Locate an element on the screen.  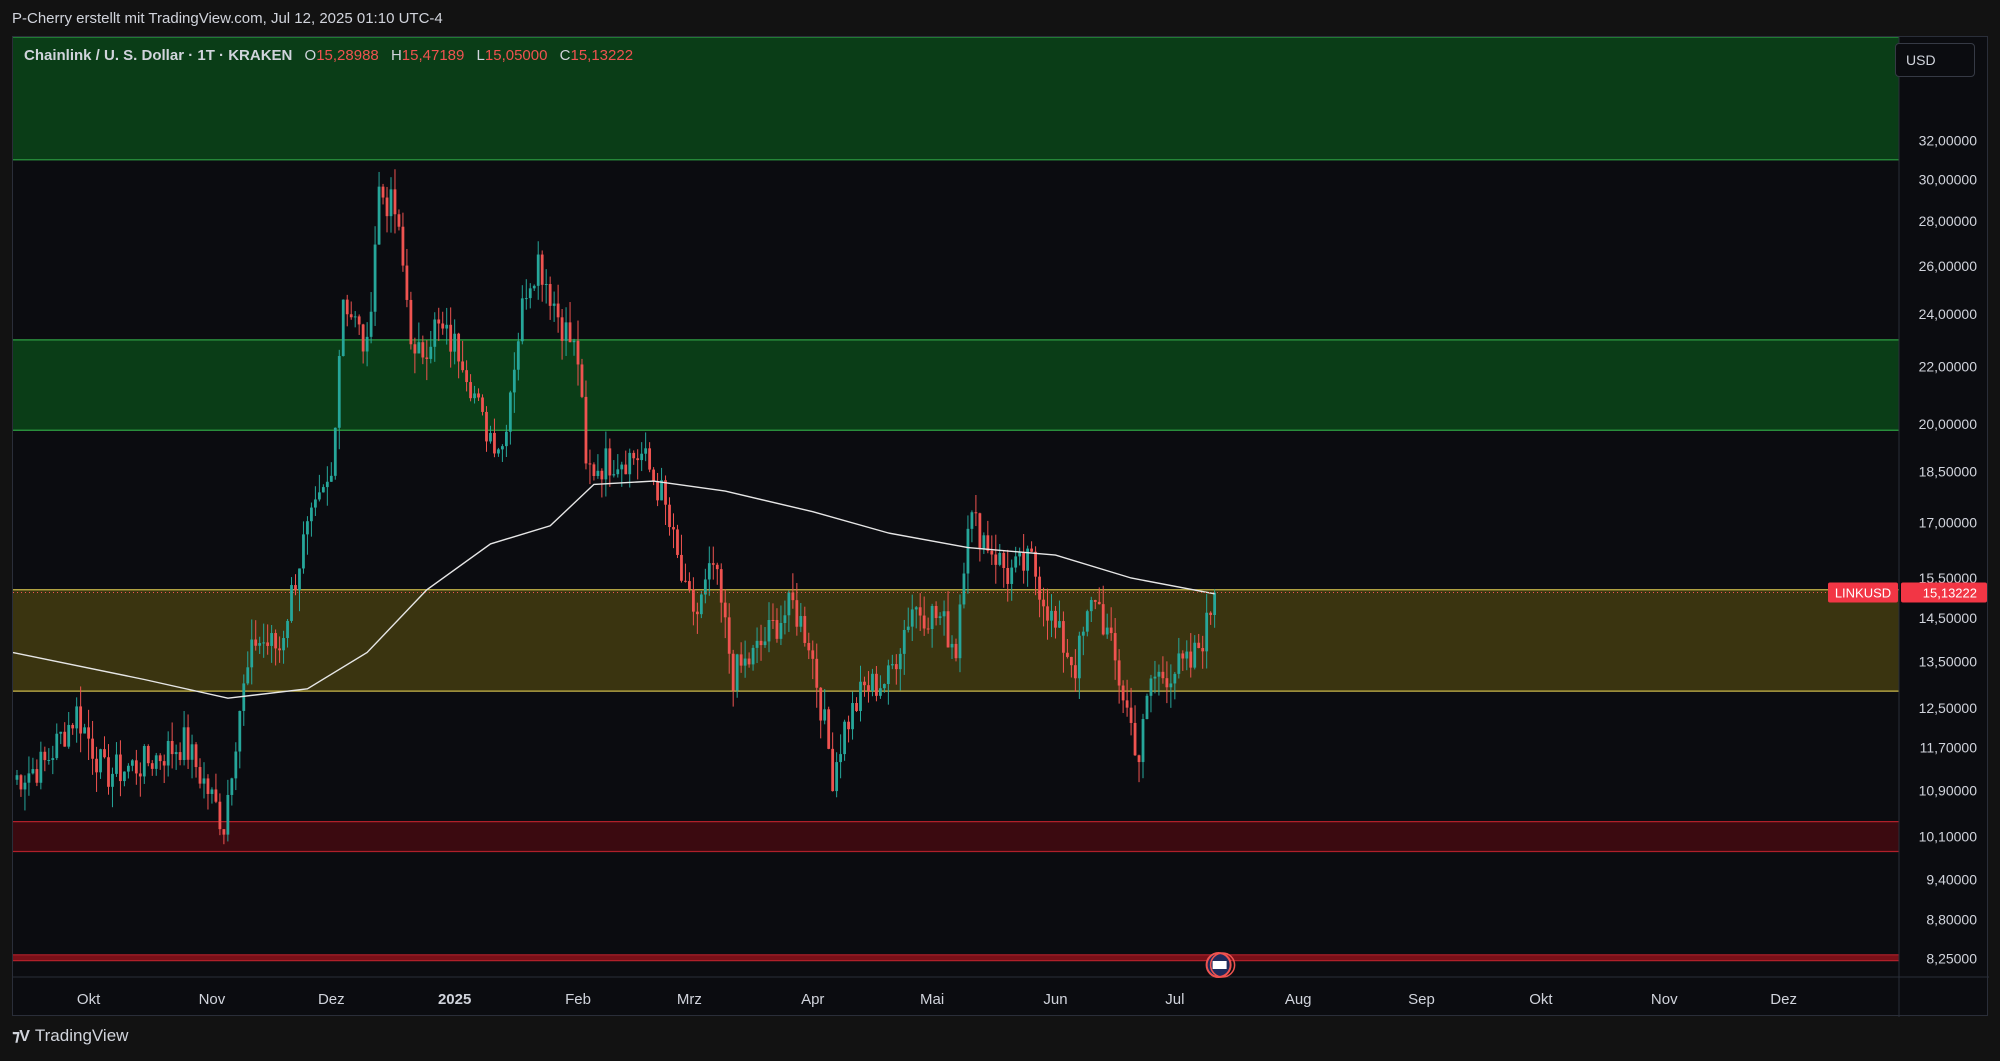
symbol-name: Chainlink / U. S. Dollar · 1T · KRAKEN is located at coordinates (158, 55).